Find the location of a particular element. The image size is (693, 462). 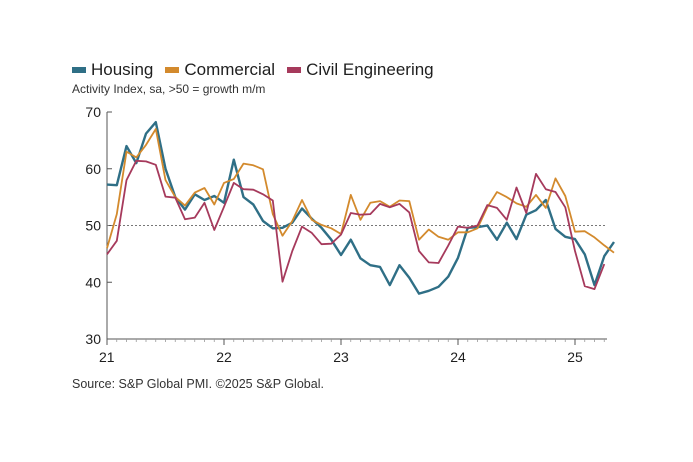

x-tick-label: 21 is located at coordinates (107, 357).